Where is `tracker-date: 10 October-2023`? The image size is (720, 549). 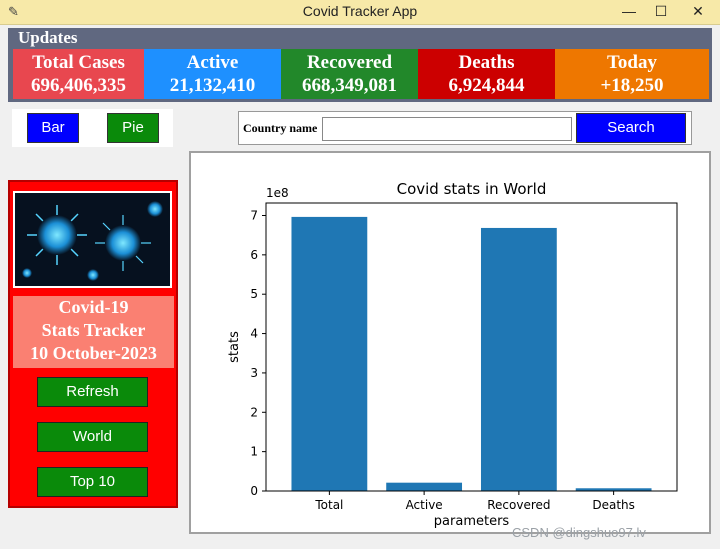
tracker-date: 10 October-2023 is located at coordinates (93, 353).